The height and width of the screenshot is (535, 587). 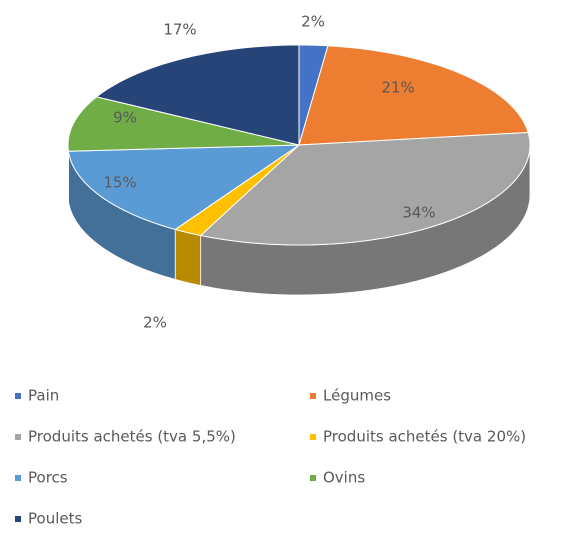 I want to click on data-label: 34%, so click(x=418, y=213).